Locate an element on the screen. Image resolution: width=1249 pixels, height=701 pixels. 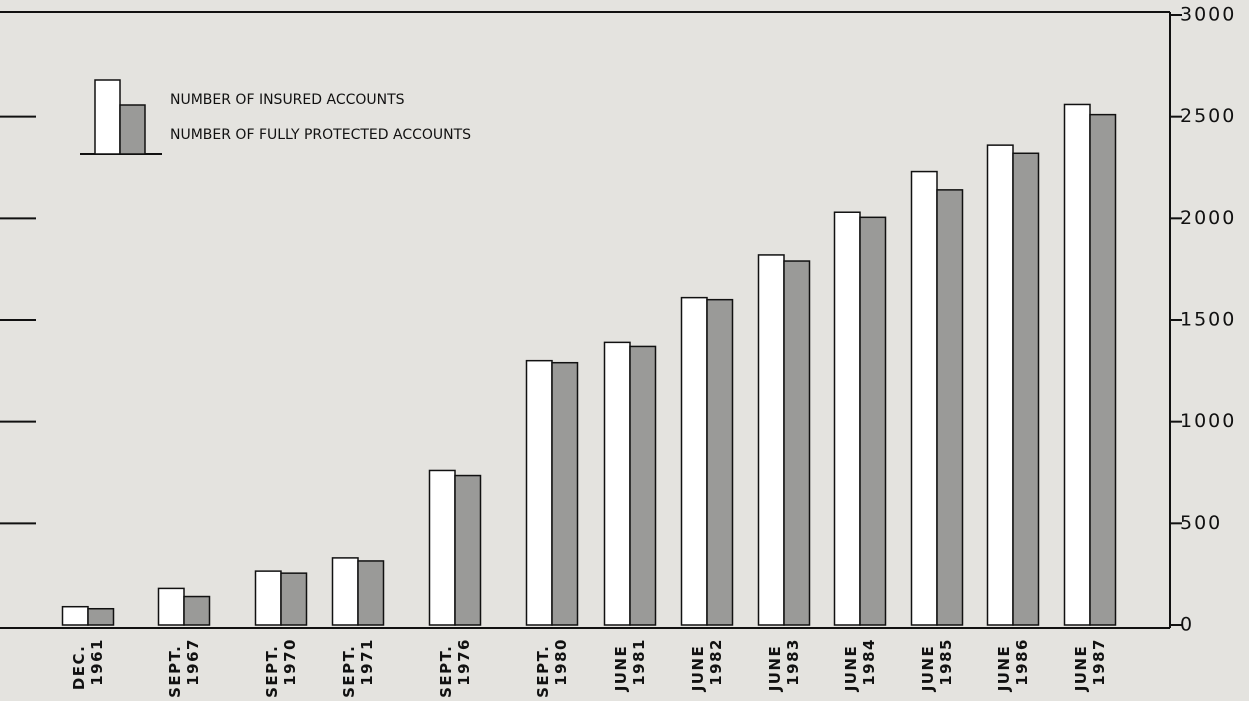
x-tick-label: SEPT. 1976 is located at coordinates (455, 668).